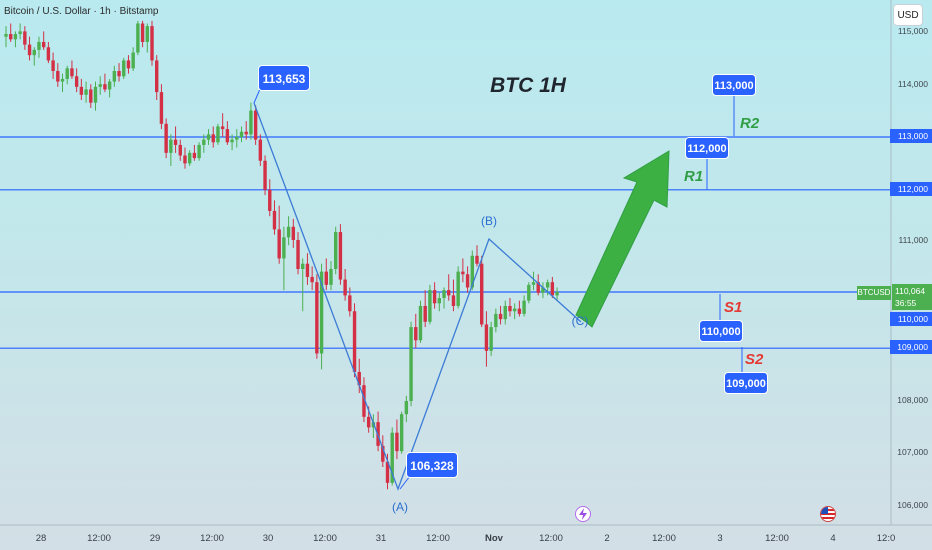 The image size is (932, 550). What do you see at coordinates (583, 514) in the screenshot?
I see `lightning-icon` at bounding box center [583, 514].